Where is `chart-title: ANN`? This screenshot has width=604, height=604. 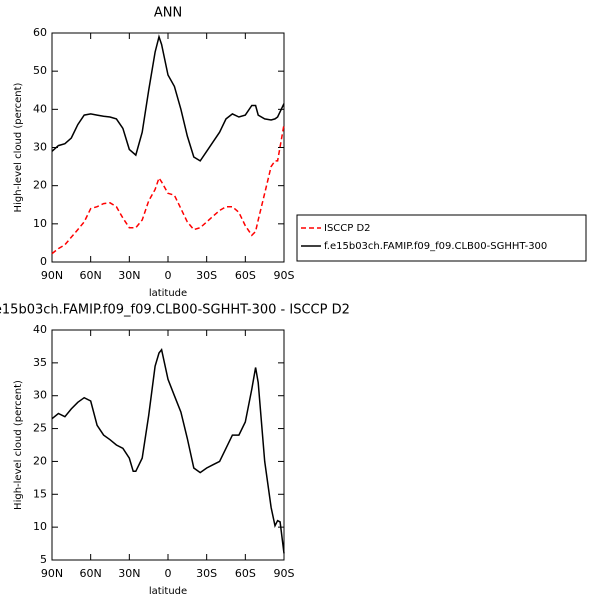
chart-title: ANN is located at coordinates (168, 13).